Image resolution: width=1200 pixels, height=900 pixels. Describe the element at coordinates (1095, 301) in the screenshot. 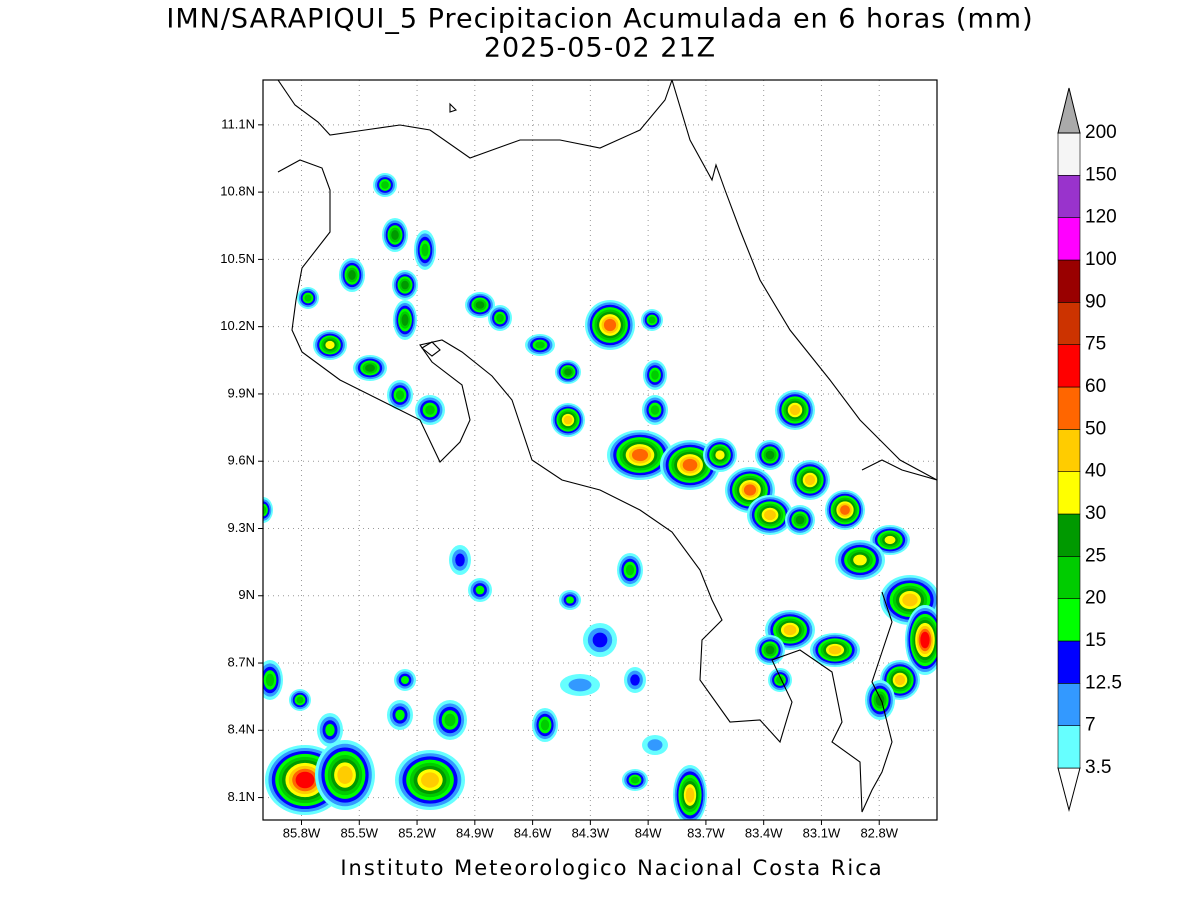

I see `colorbar-label: 90` at that location.